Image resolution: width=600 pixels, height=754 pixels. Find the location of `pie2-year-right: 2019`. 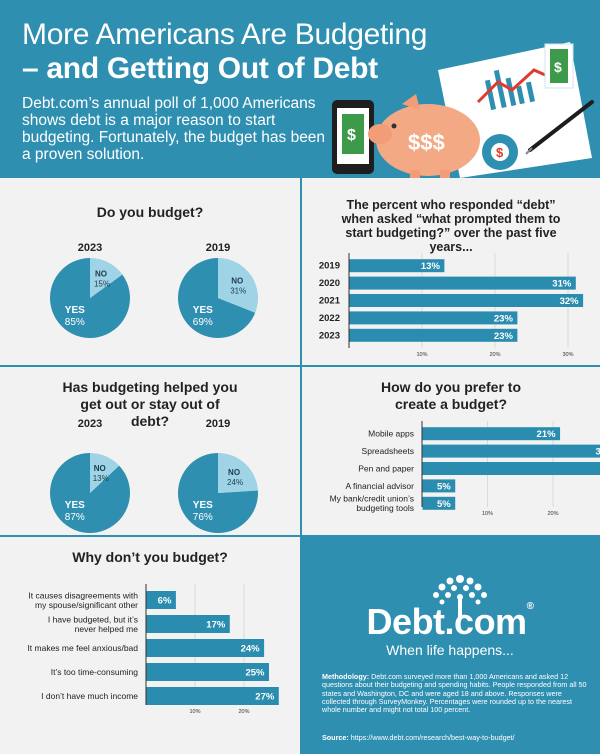

pie2-year-right: 2019 is located at coordinates (218, 424).